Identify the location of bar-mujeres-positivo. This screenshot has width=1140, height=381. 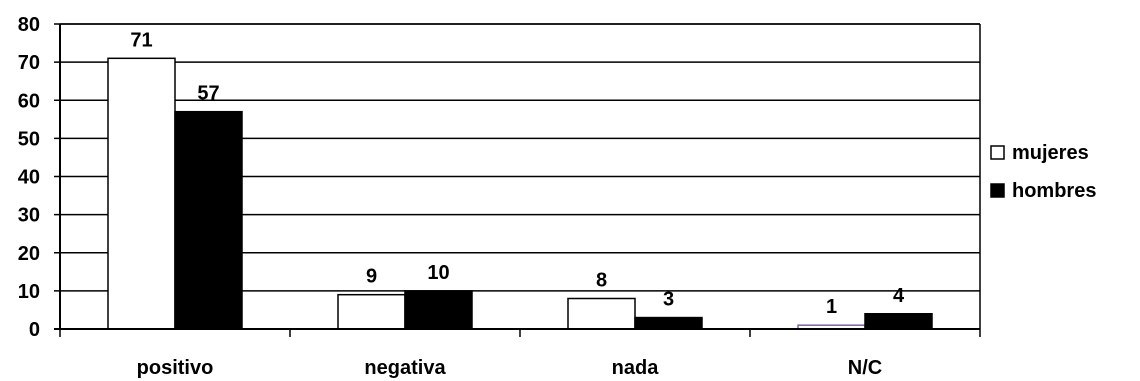
(141, 193).